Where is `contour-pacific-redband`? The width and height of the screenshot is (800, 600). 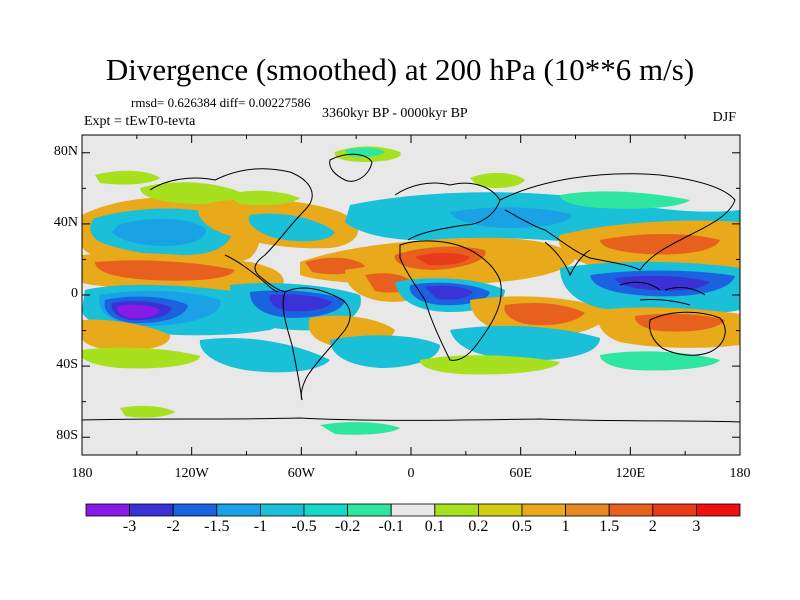
contour-pacific-redband is located at coordinates (165, 270).